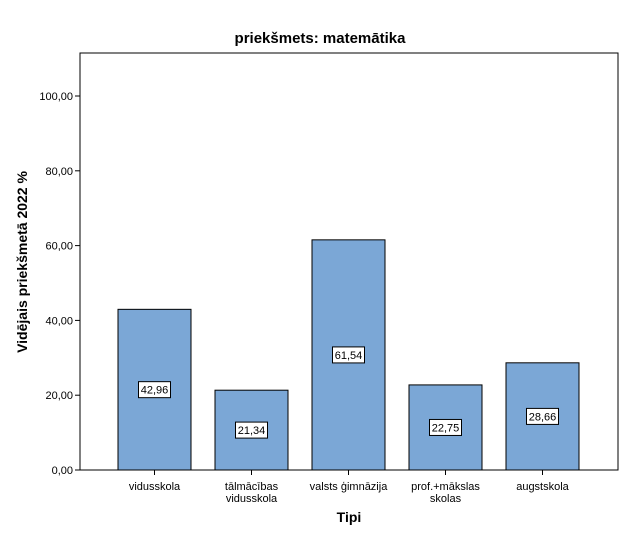 This screenshot has width=625, height=545. I want to click on y-tick-label: 100,00, so click(56, 97).